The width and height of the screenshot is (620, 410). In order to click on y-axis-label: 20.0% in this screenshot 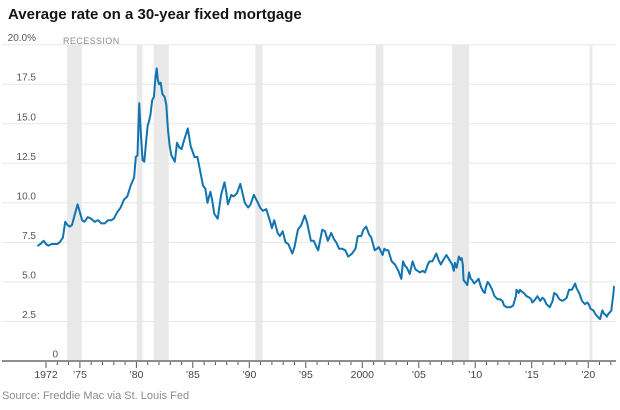, I will do `click(22, 38)`.